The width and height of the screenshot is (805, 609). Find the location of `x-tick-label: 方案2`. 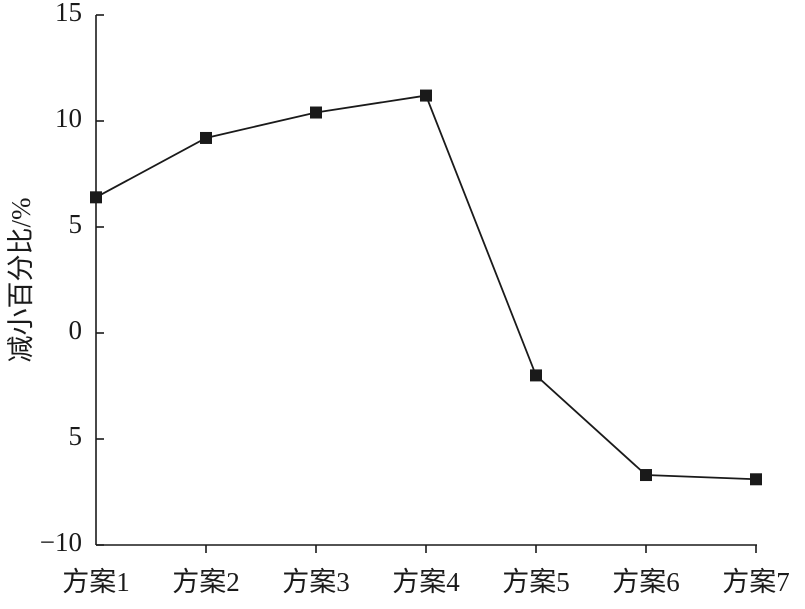

x-tick-label: 方案2 is located at coordinates (206, 582).